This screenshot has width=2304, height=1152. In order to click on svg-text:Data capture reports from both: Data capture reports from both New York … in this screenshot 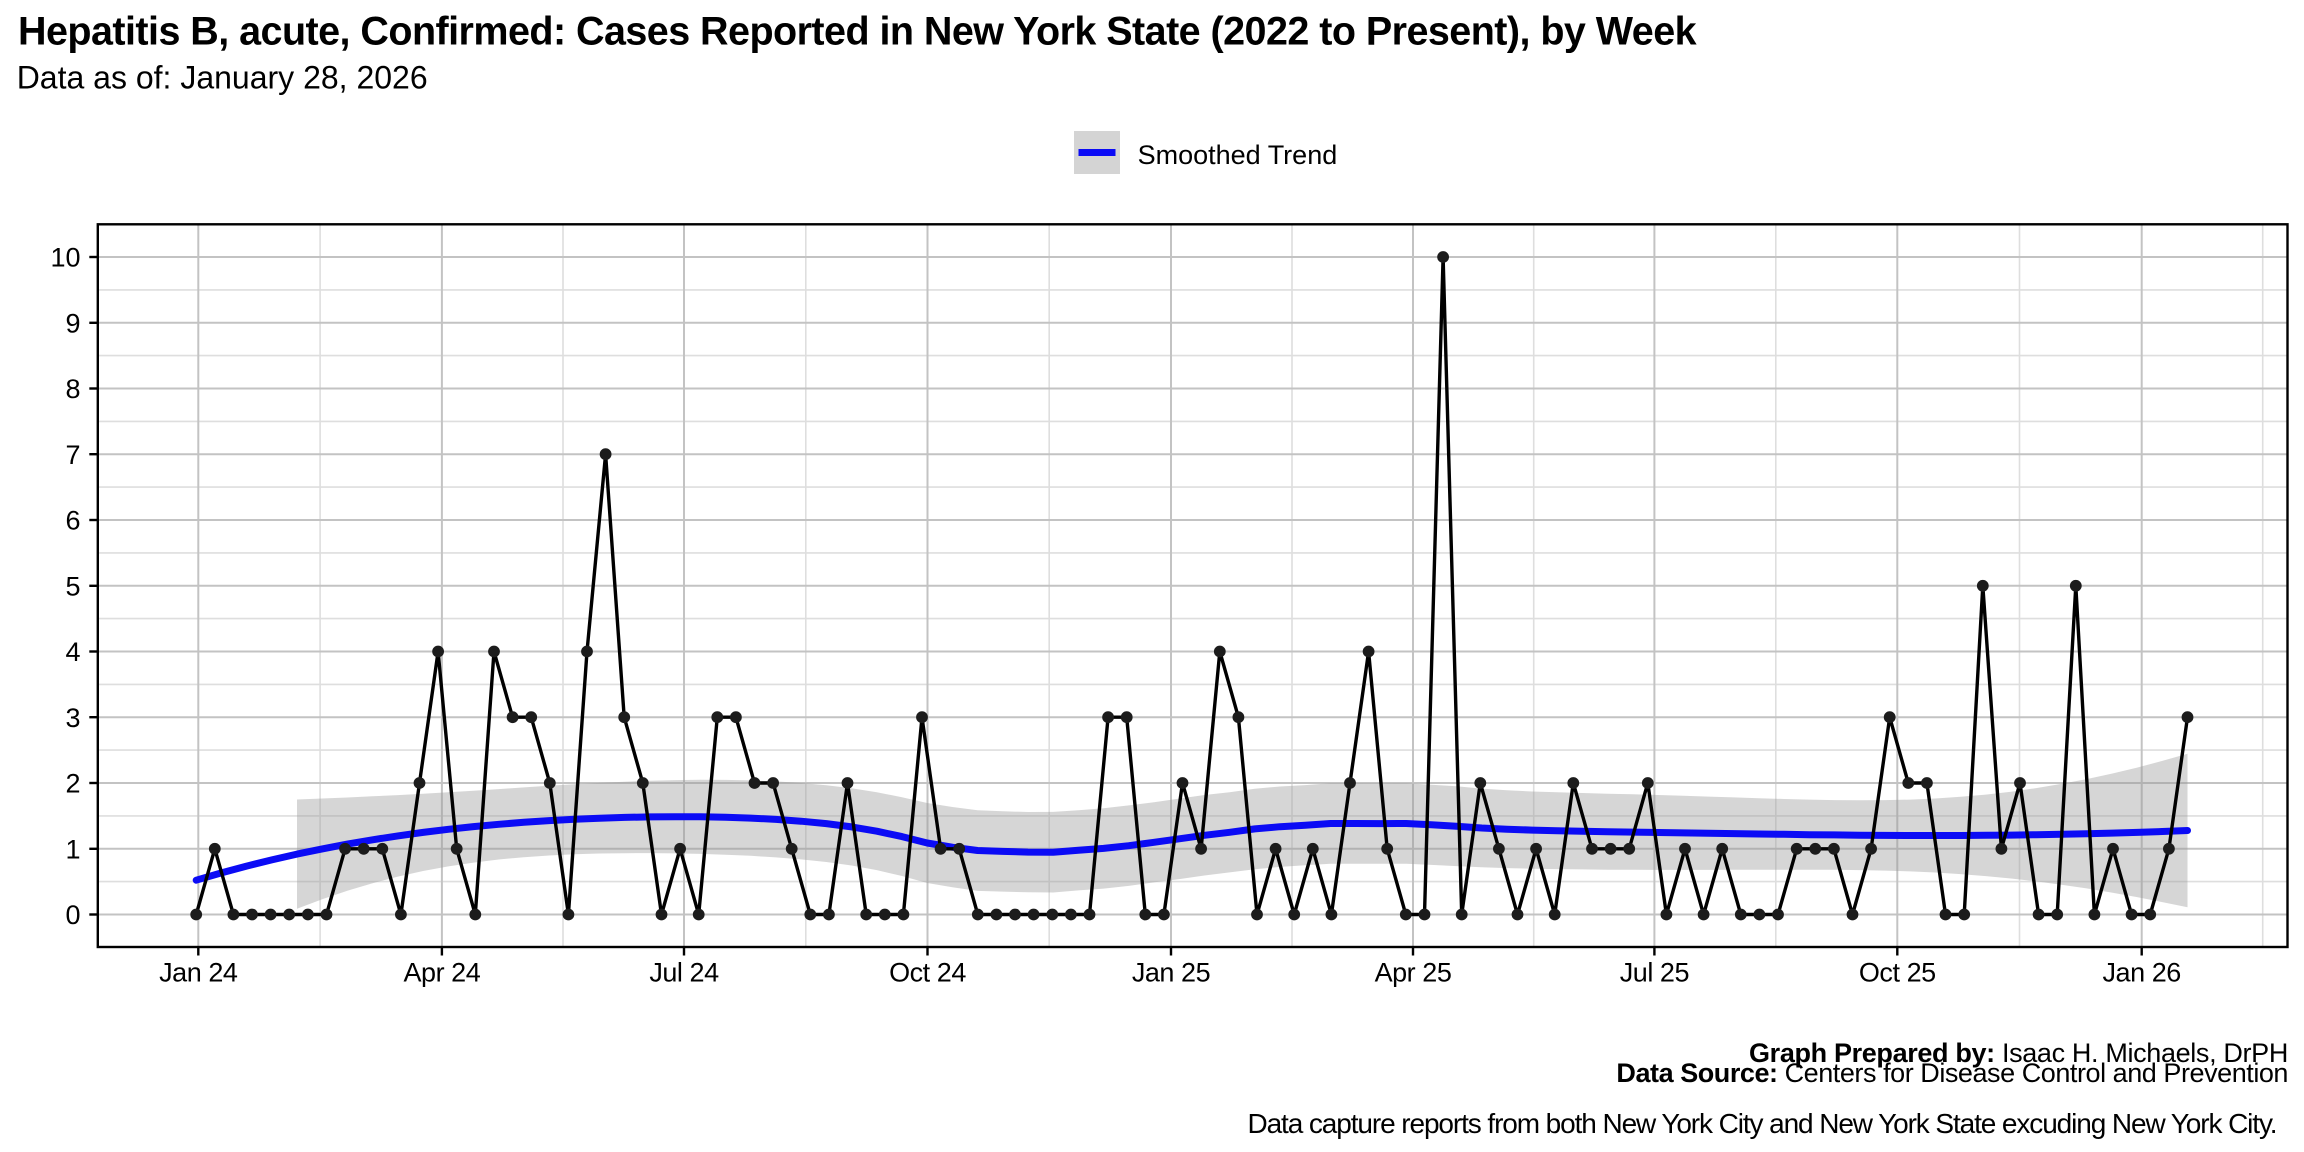, I will do `click(1761, 1123)`.